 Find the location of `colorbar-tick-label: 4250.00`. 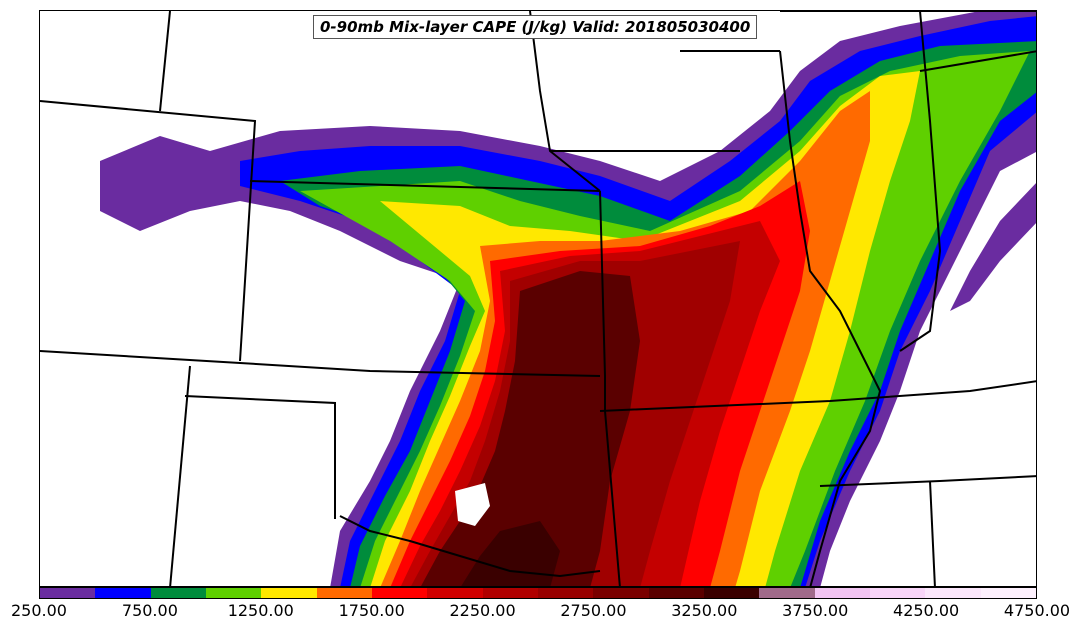

colorbar-tick-label: 4250.00 is located at coordinates (926, 610).